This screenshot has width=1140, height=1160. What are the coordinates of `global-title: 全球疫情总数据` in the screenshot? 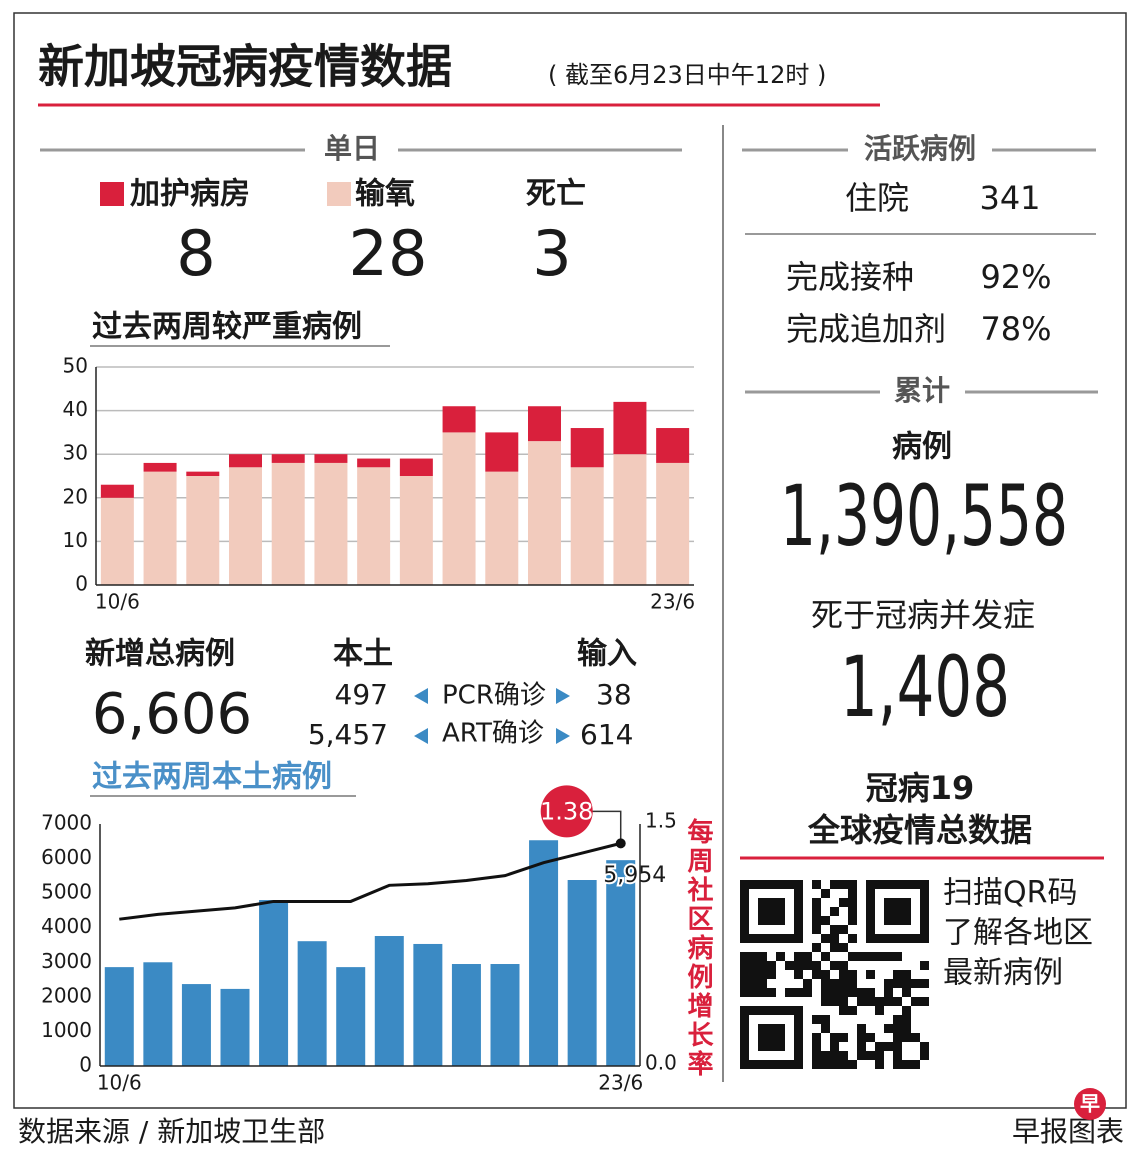 It's located at (919, 830).